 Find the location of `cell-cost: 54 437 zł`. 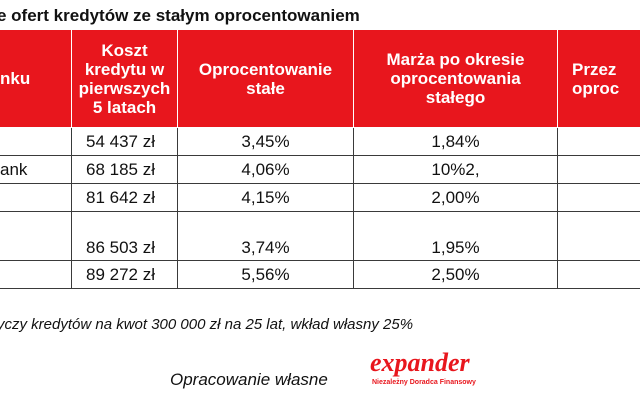

cell-cost: 54 437 zł is located at coordinates (124, 141).